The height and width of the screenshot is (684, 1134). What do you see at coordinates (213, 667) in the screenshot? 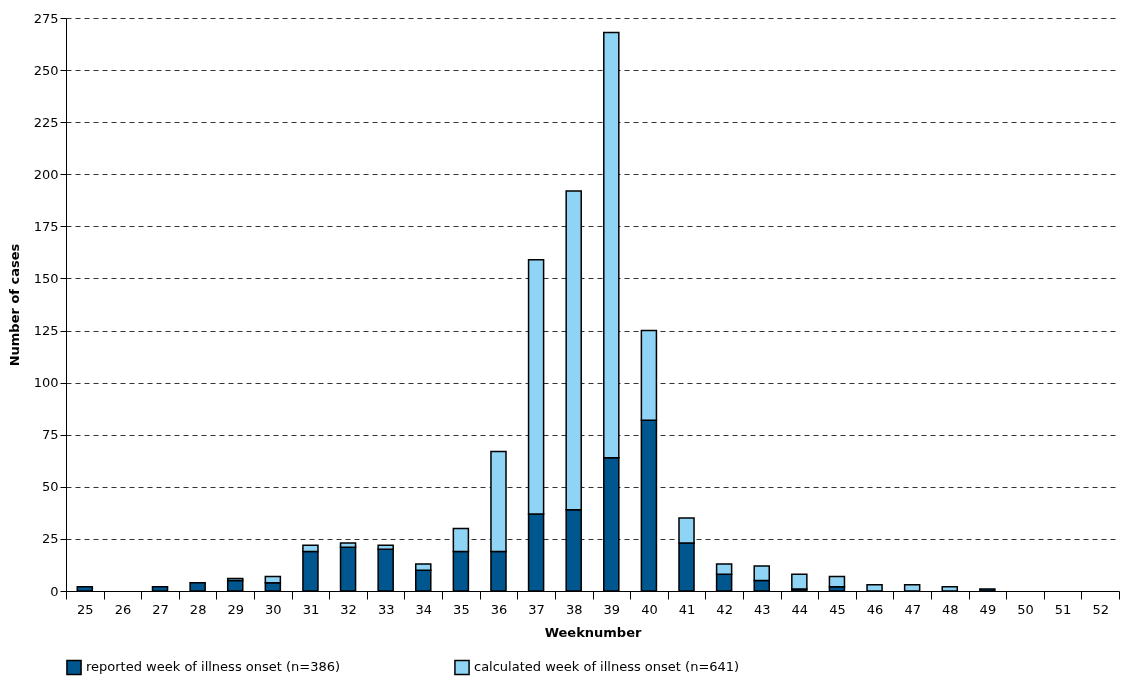
I see `legend-label: reported week of illness onset (n=386)` at bounding box center [213, 667].